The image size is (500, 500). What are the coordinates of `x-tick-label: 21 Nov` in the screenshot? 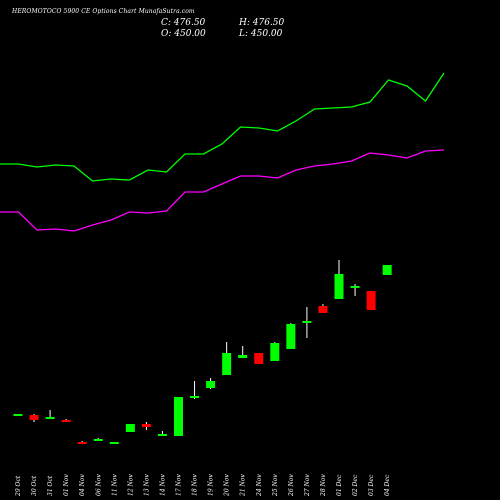 It's located at (243, 485).